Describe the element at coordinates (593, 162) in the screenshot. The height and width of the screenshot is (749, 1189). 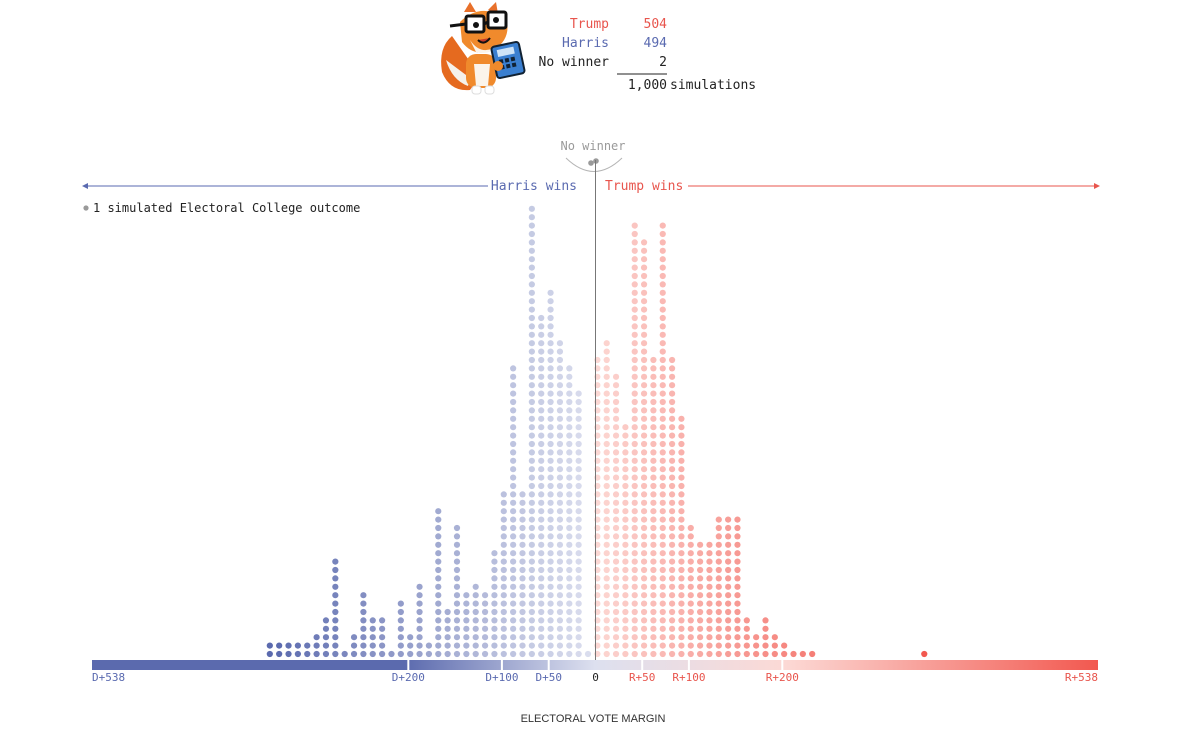
I see `no-winner-dots` at that location.